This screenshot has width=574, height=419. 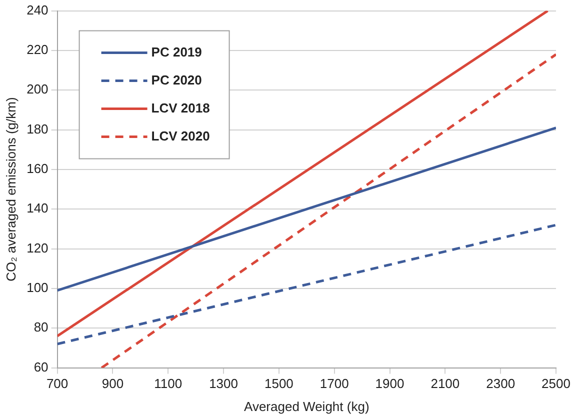 I want to click on x-tick-label: 1100, so click(x=168, y=384).